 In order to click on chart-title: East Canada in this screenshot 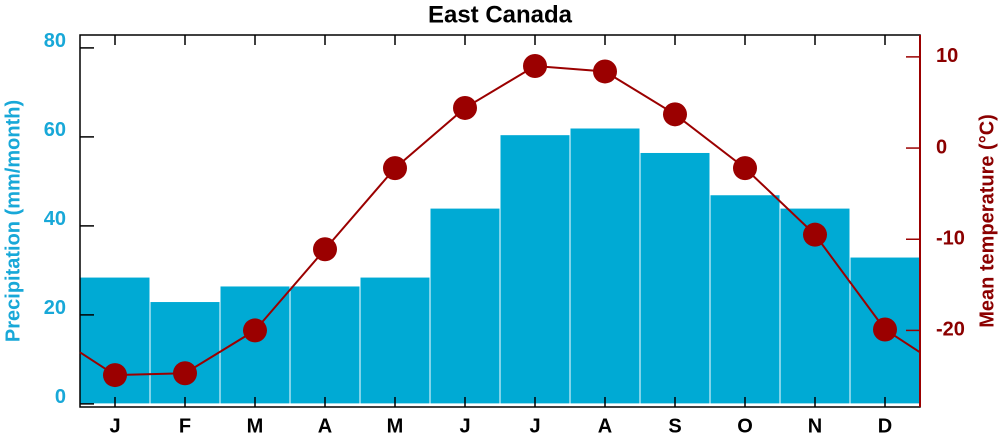, I will do `click(500, 14)`.